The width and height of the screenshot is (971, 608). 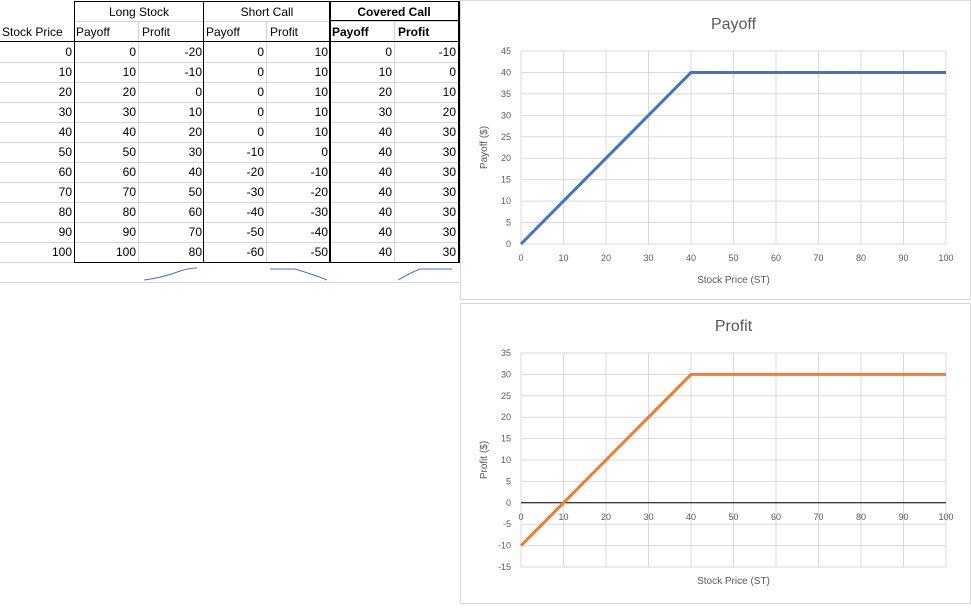 I want to click on x-tick-label: 10, so click(x=563, y=258).